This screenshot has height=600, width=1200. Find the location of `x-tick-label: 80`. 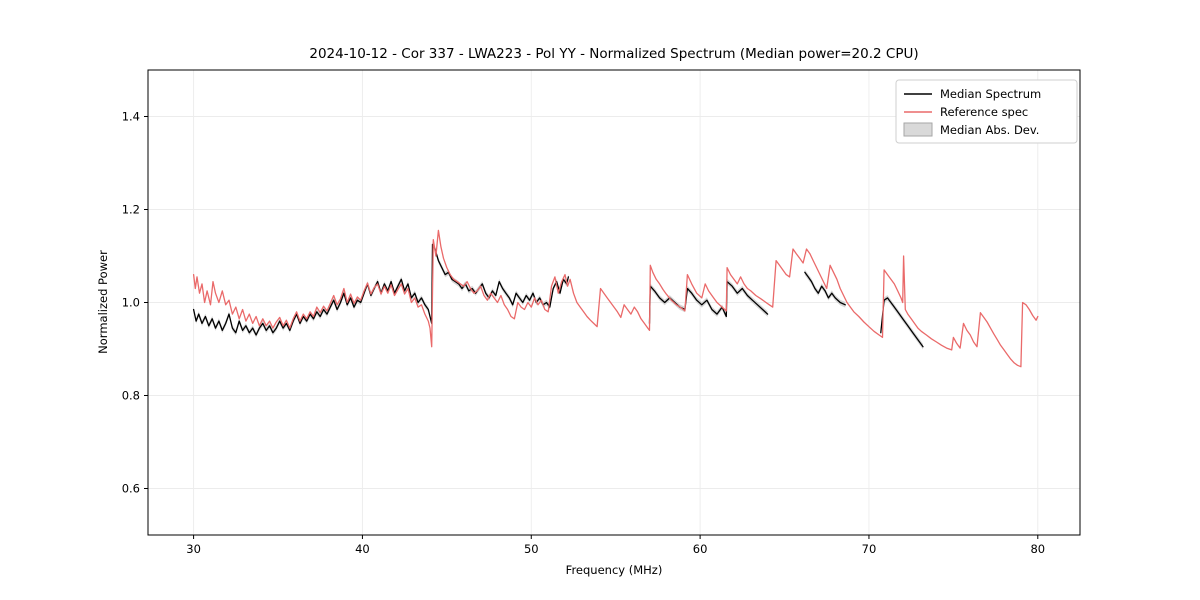

x-tick-label: 80 is located at coordinates (1037, 549).